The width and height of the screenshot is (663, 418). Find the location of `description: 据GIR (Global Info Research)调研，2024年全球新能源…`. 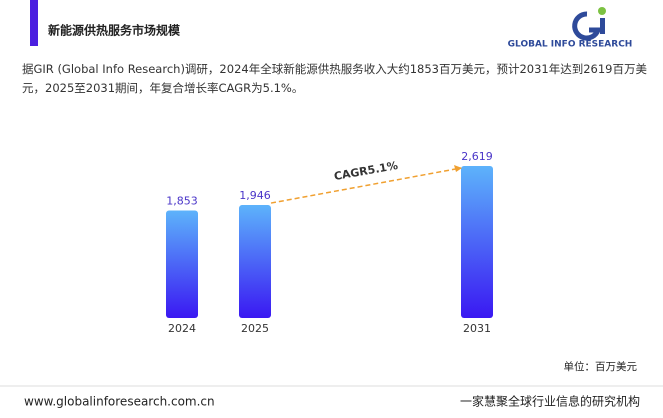

description: 据GIR (Global Info Research)调研，2024年全球新能源… is located at coordinates (334, 78).